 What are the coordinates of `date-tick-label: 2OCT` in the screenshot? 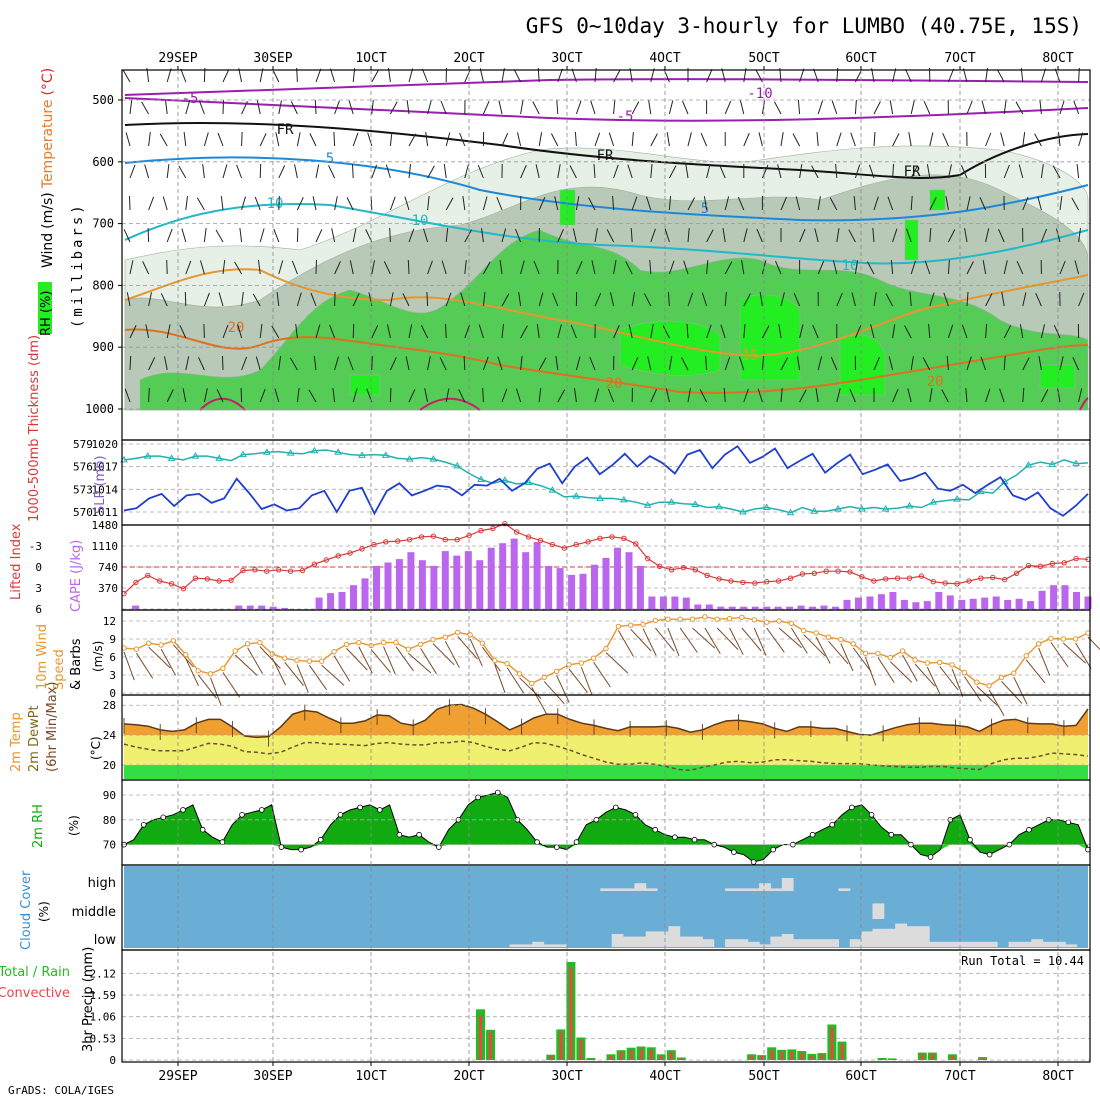 It's located at (468, 1076).